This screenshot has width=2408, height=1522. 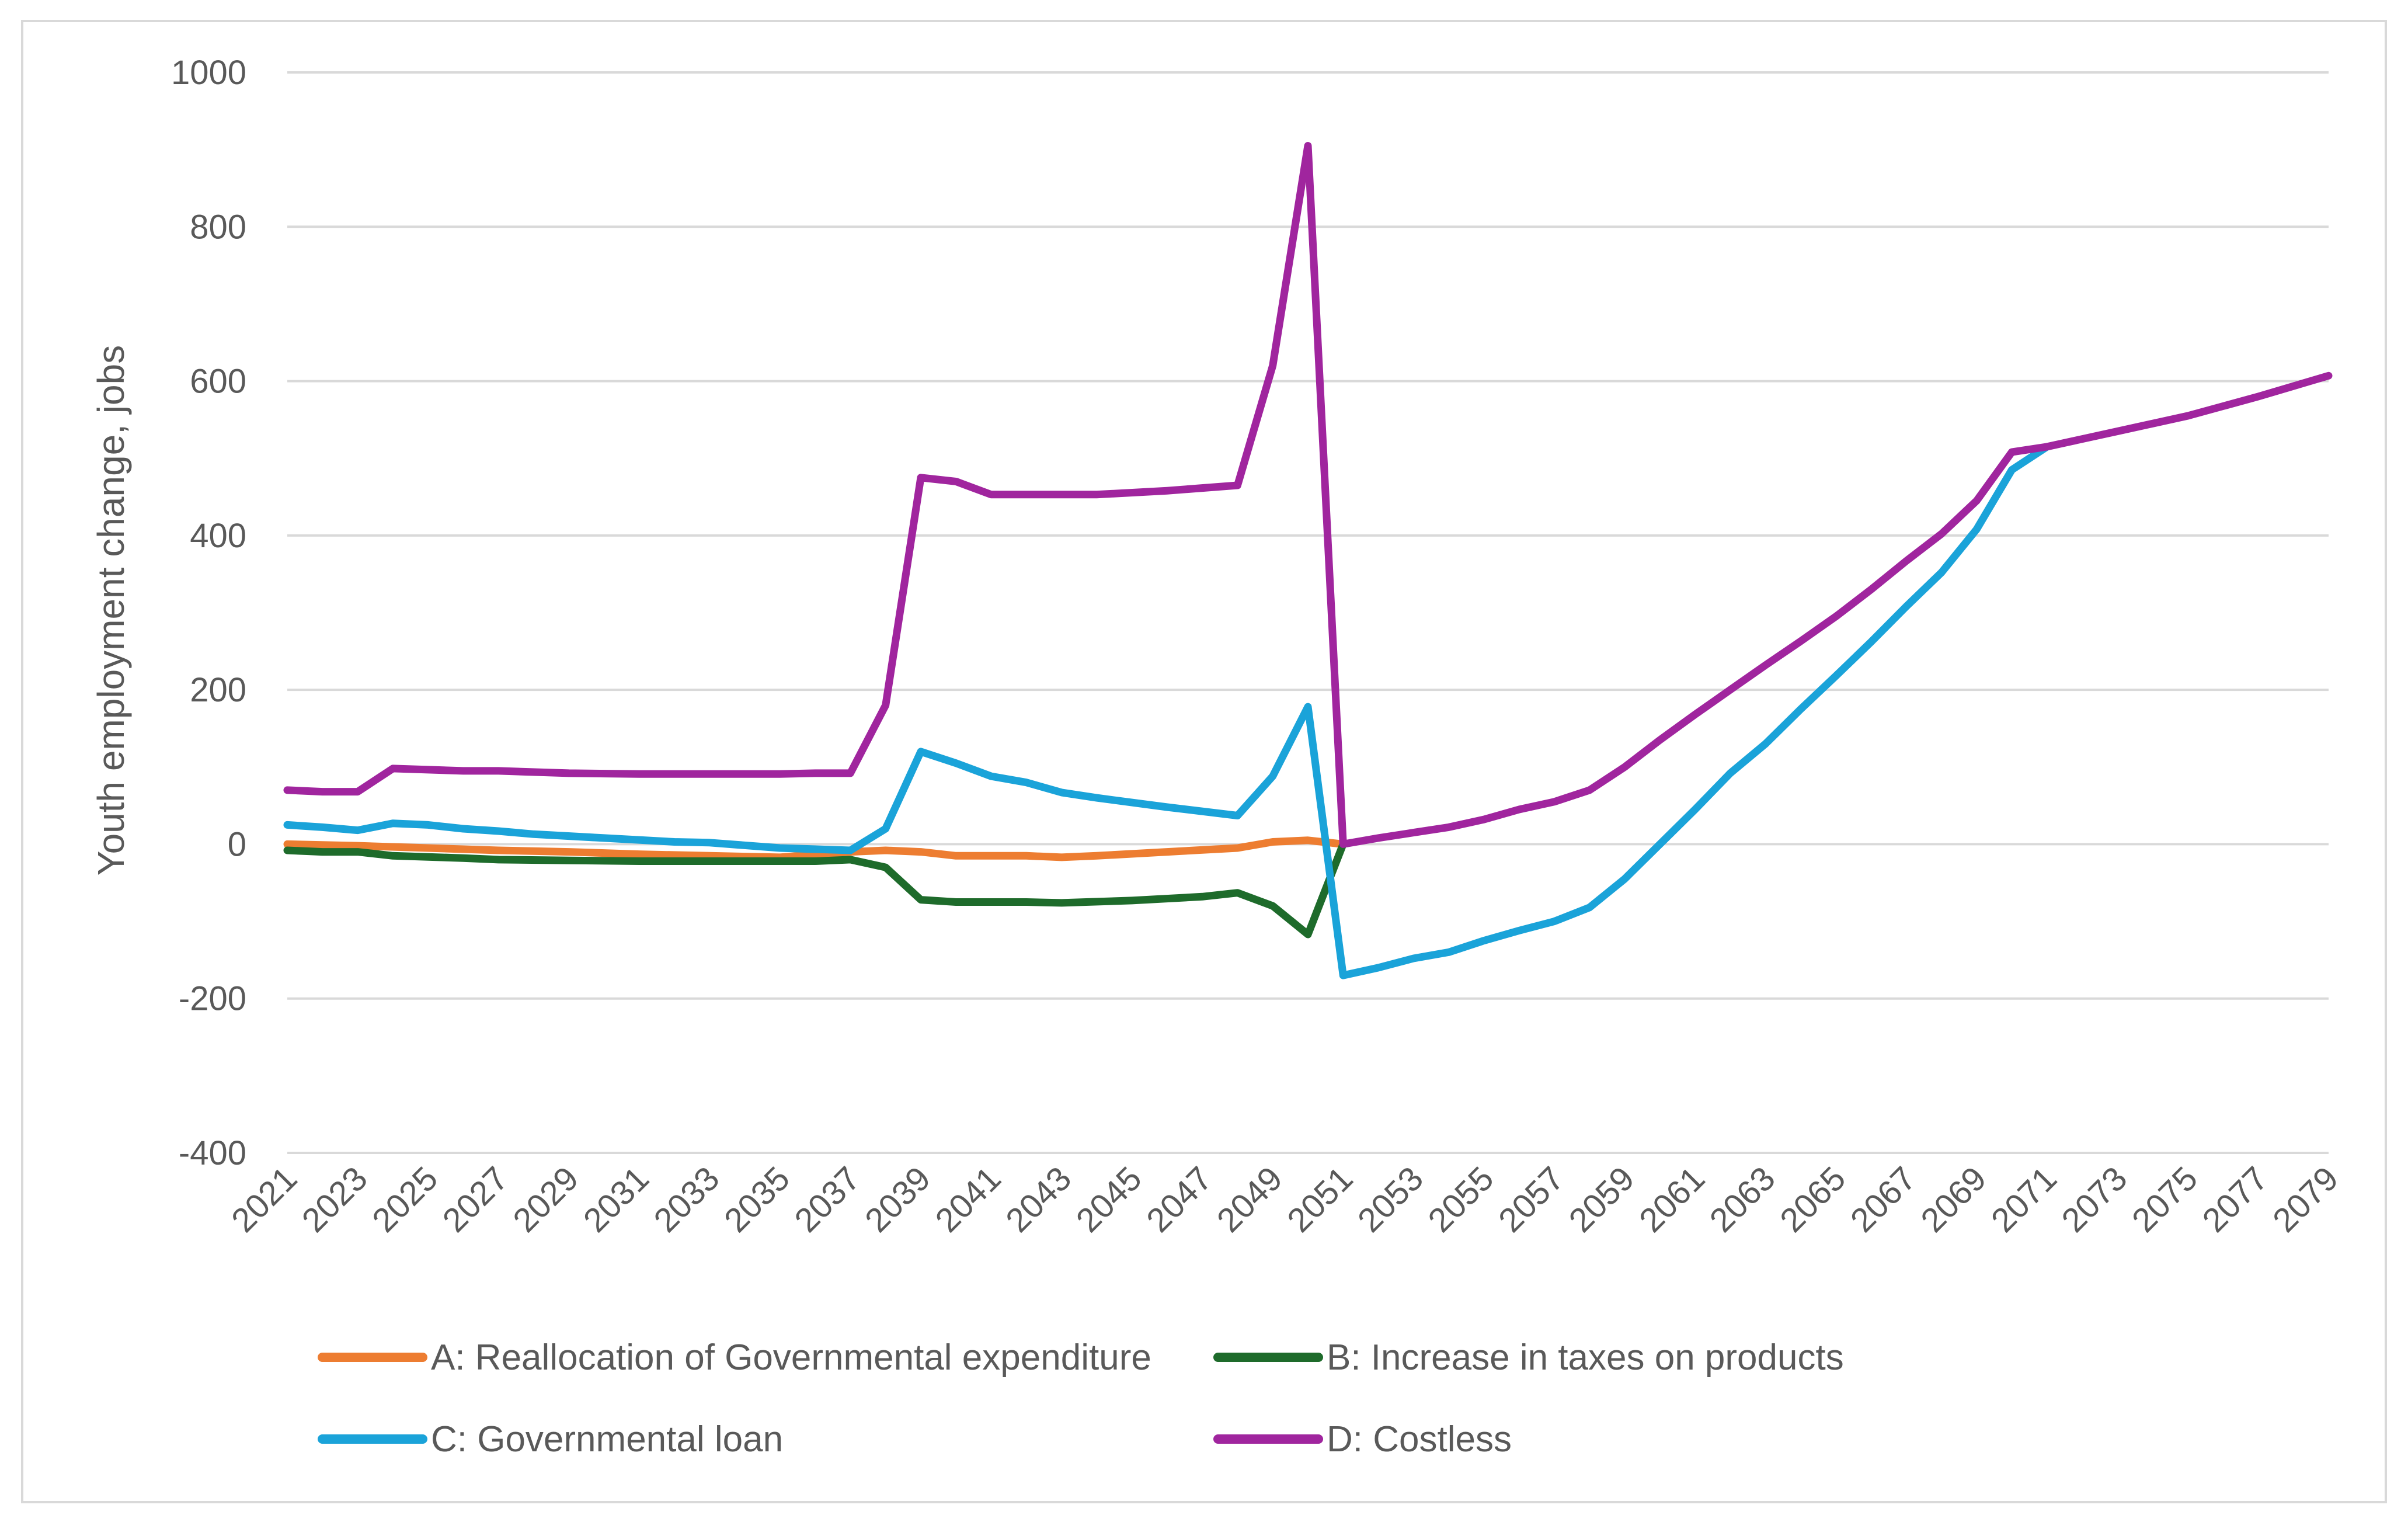 What do you see at coordinates (2235, 1199) in the screenshot?
I see `x-tick-label: 2077` at bounding box center [2235, 1199].